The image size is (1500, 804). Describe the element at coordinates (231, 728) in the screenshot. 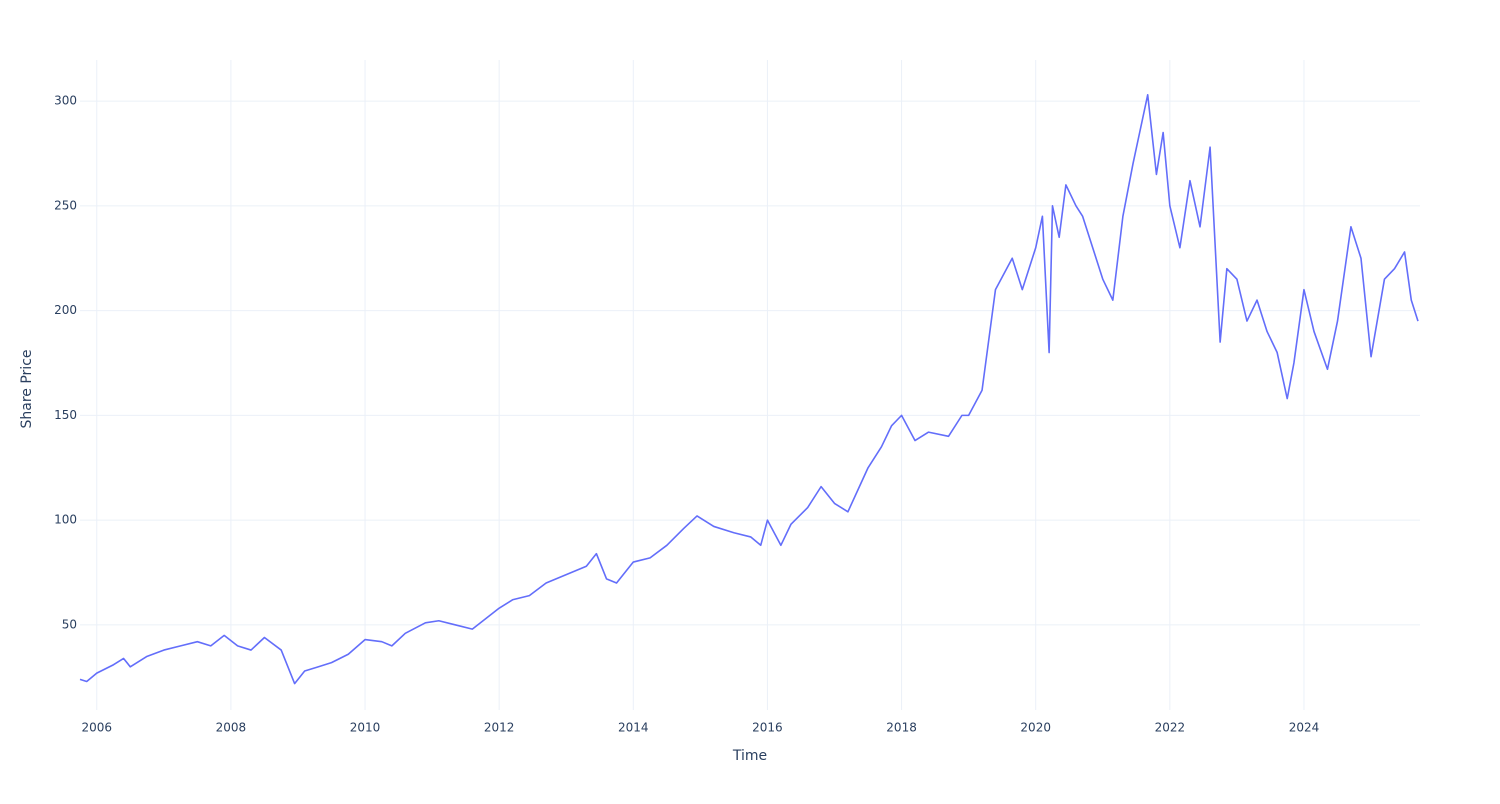

I see `x-tick-label: 2008` at that location.